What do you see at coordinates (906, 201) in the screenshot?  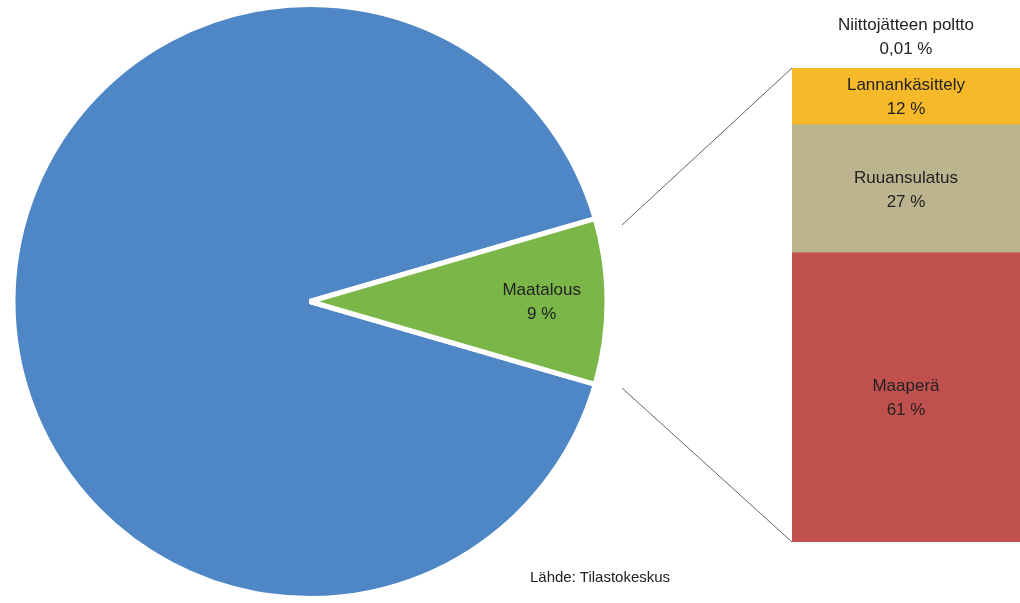 I see `data-label: 27 %` at bounding box center [906, 201].